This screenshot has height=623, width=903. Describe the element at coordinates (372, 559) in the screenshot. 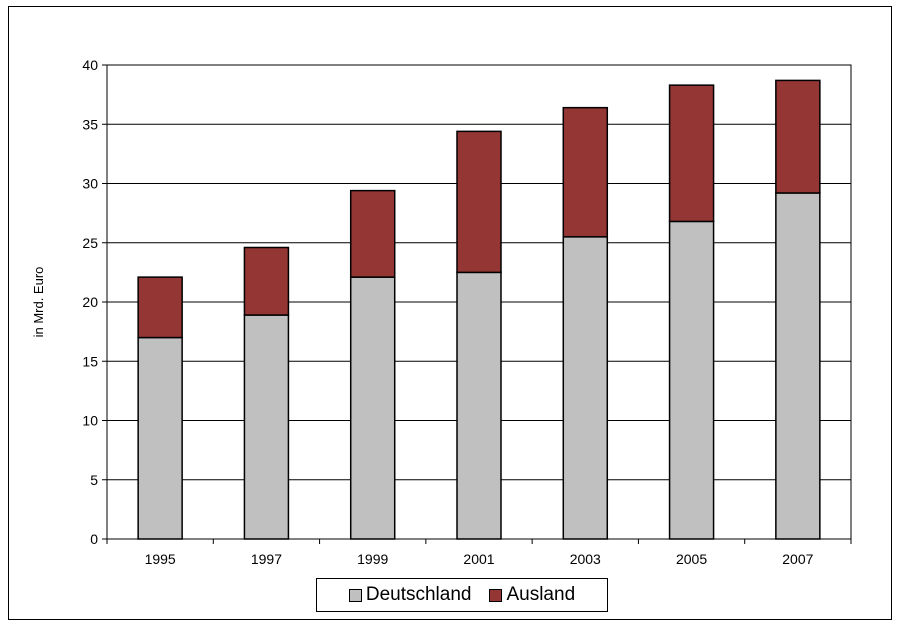

I see `x-tick-label: 1999` at that location.